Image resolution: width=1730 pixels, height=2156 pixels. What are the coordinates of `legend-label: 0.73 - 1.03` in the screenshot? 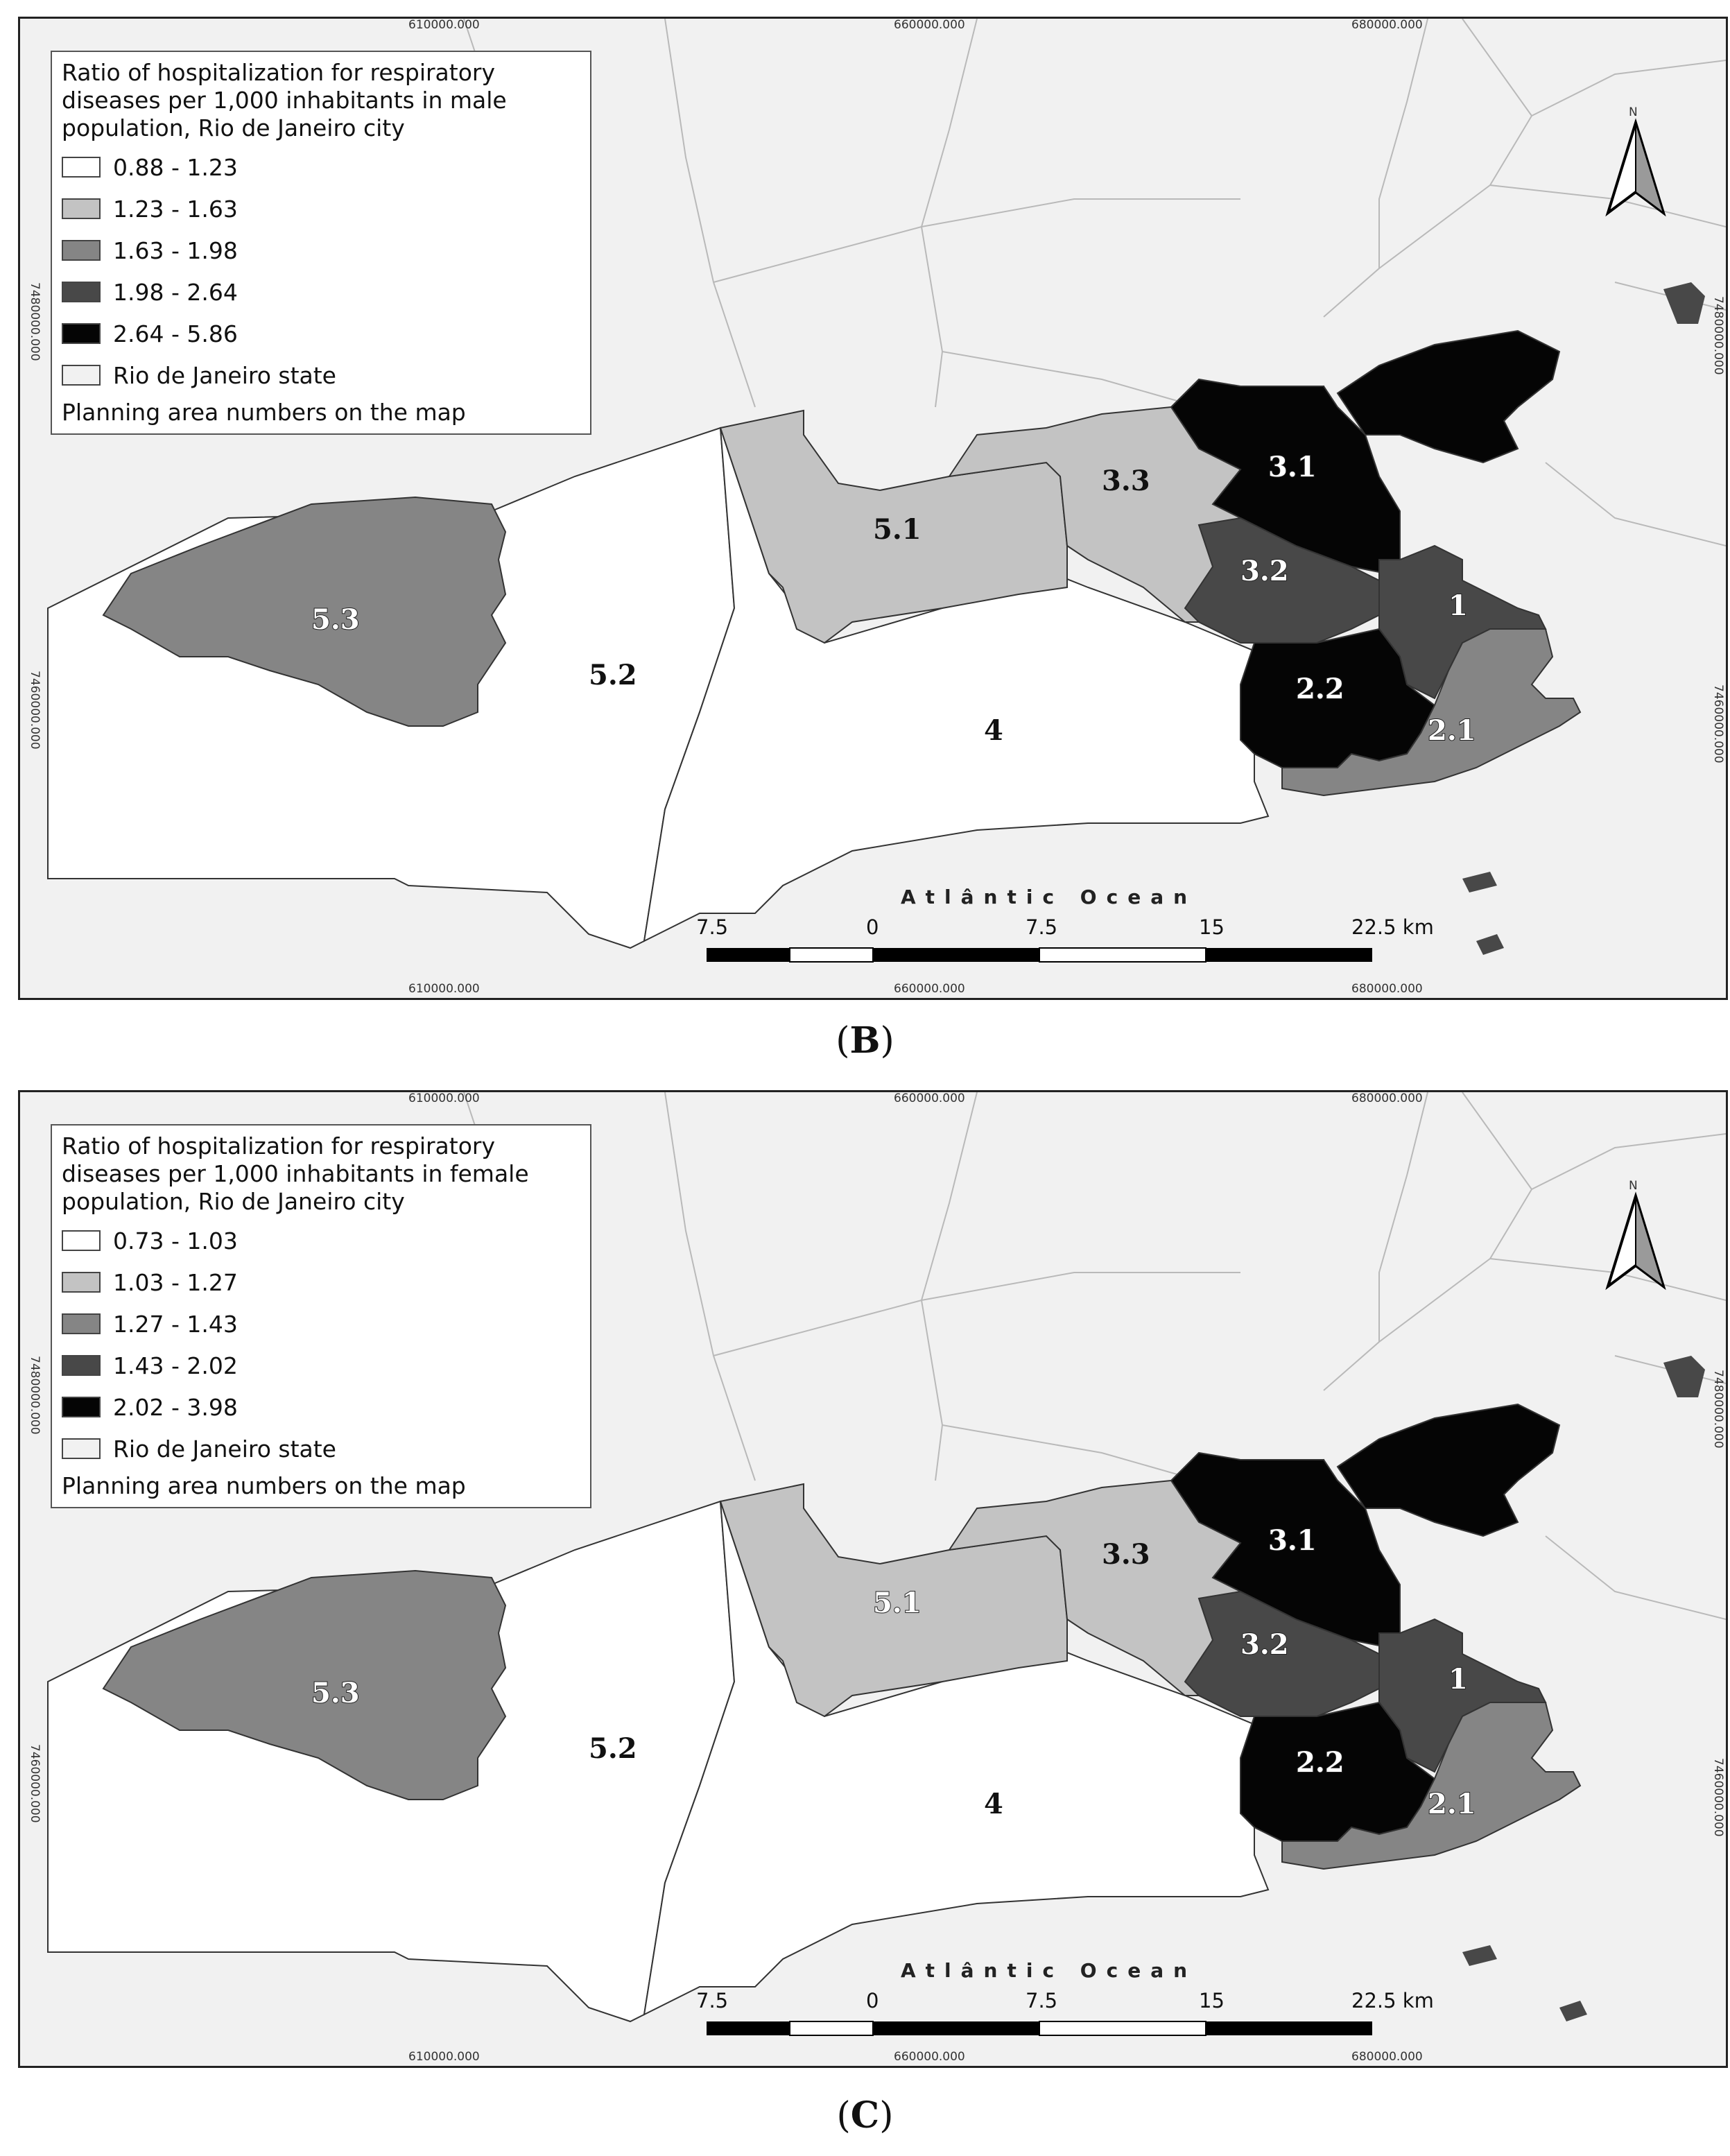 It's located at (175, 1240).